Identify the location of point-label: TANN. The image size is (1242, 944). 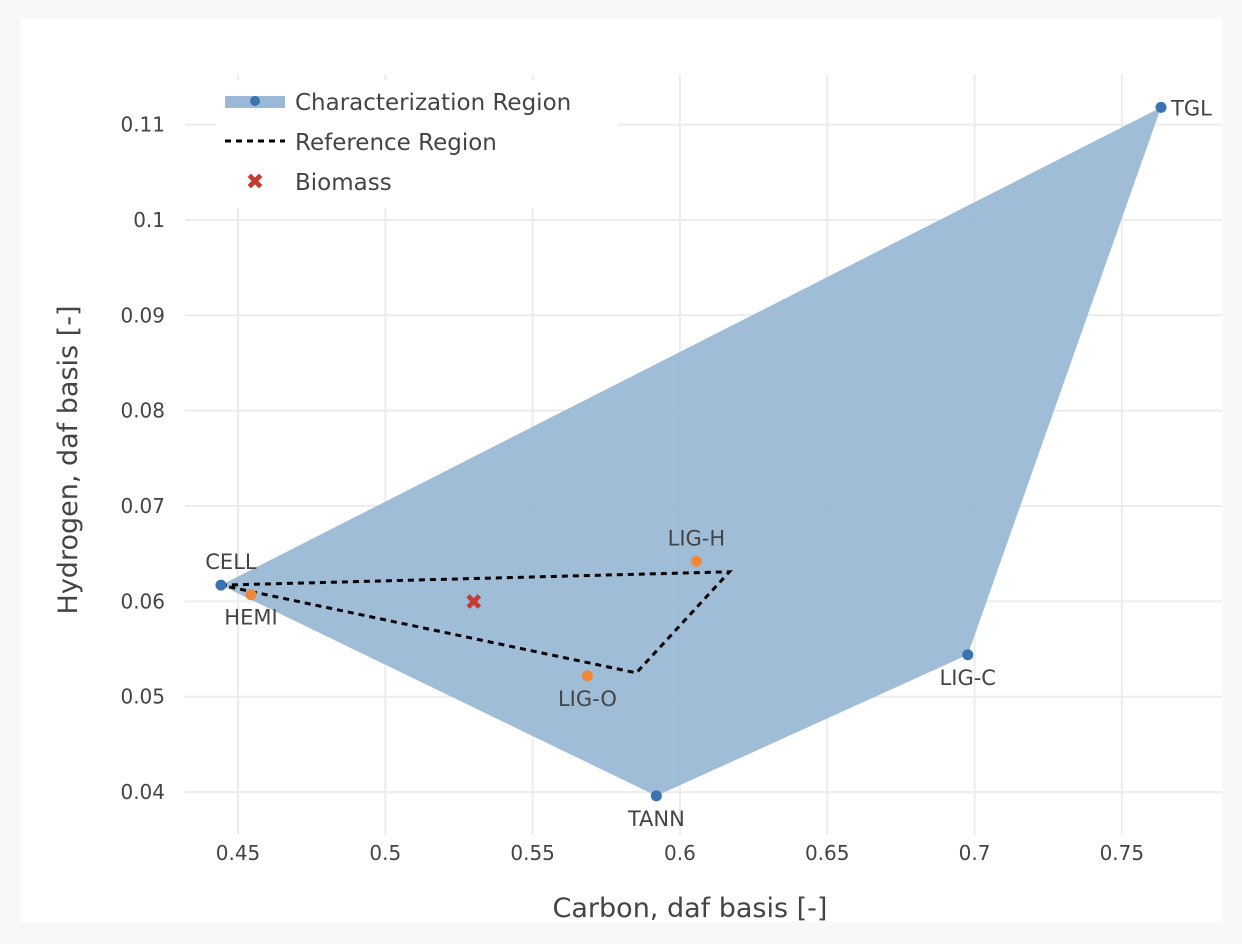
(656, 819).